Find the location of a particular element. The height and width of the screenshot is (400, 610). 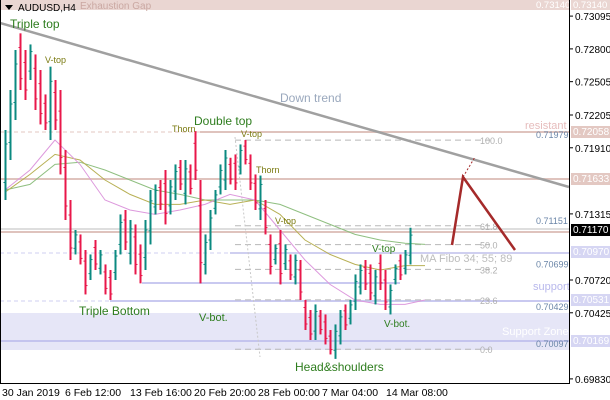

price-tag-70970: 0.70970 is located at coordinates (590, 252).